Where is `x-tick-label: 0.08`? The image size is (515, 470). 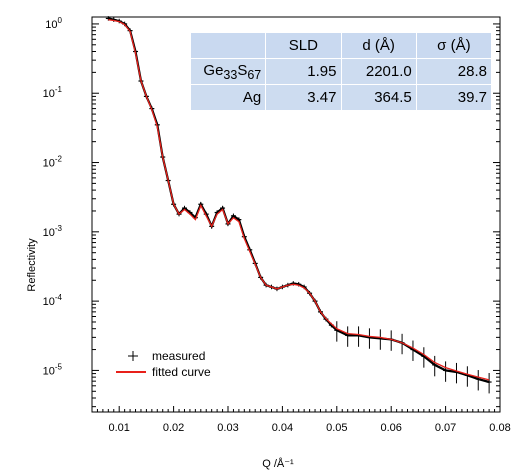
x-tick-label: 0.08 is located at coordinates (499, 428).